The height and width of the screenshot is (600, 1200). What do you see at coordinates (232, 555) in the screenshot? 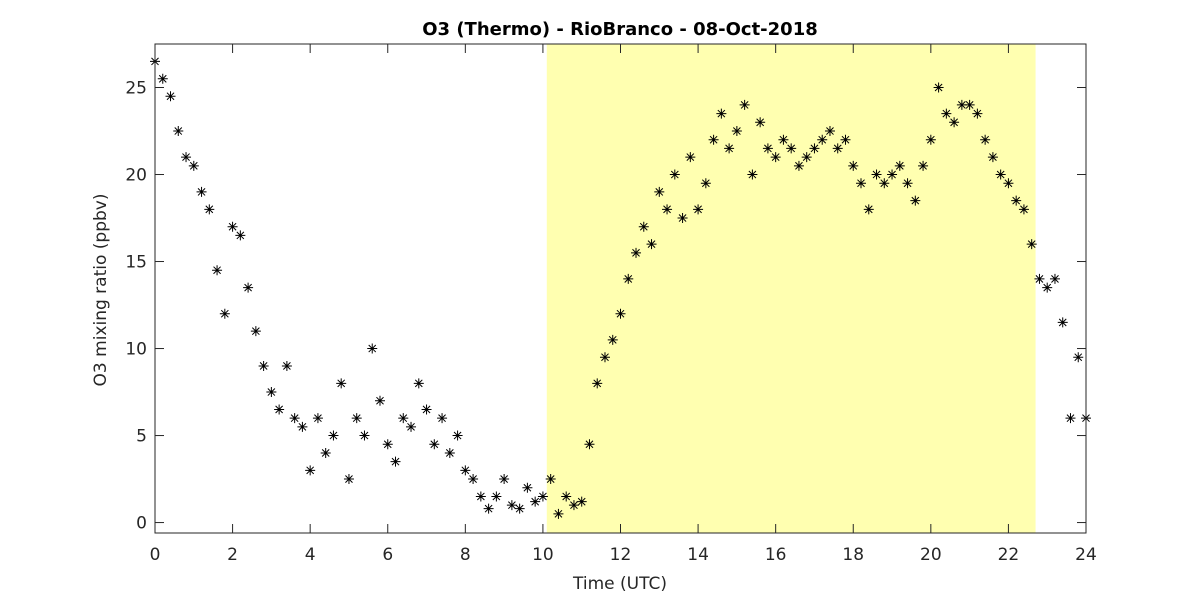
I see `x-tick-label: 2` at bounding box center [232, 555].